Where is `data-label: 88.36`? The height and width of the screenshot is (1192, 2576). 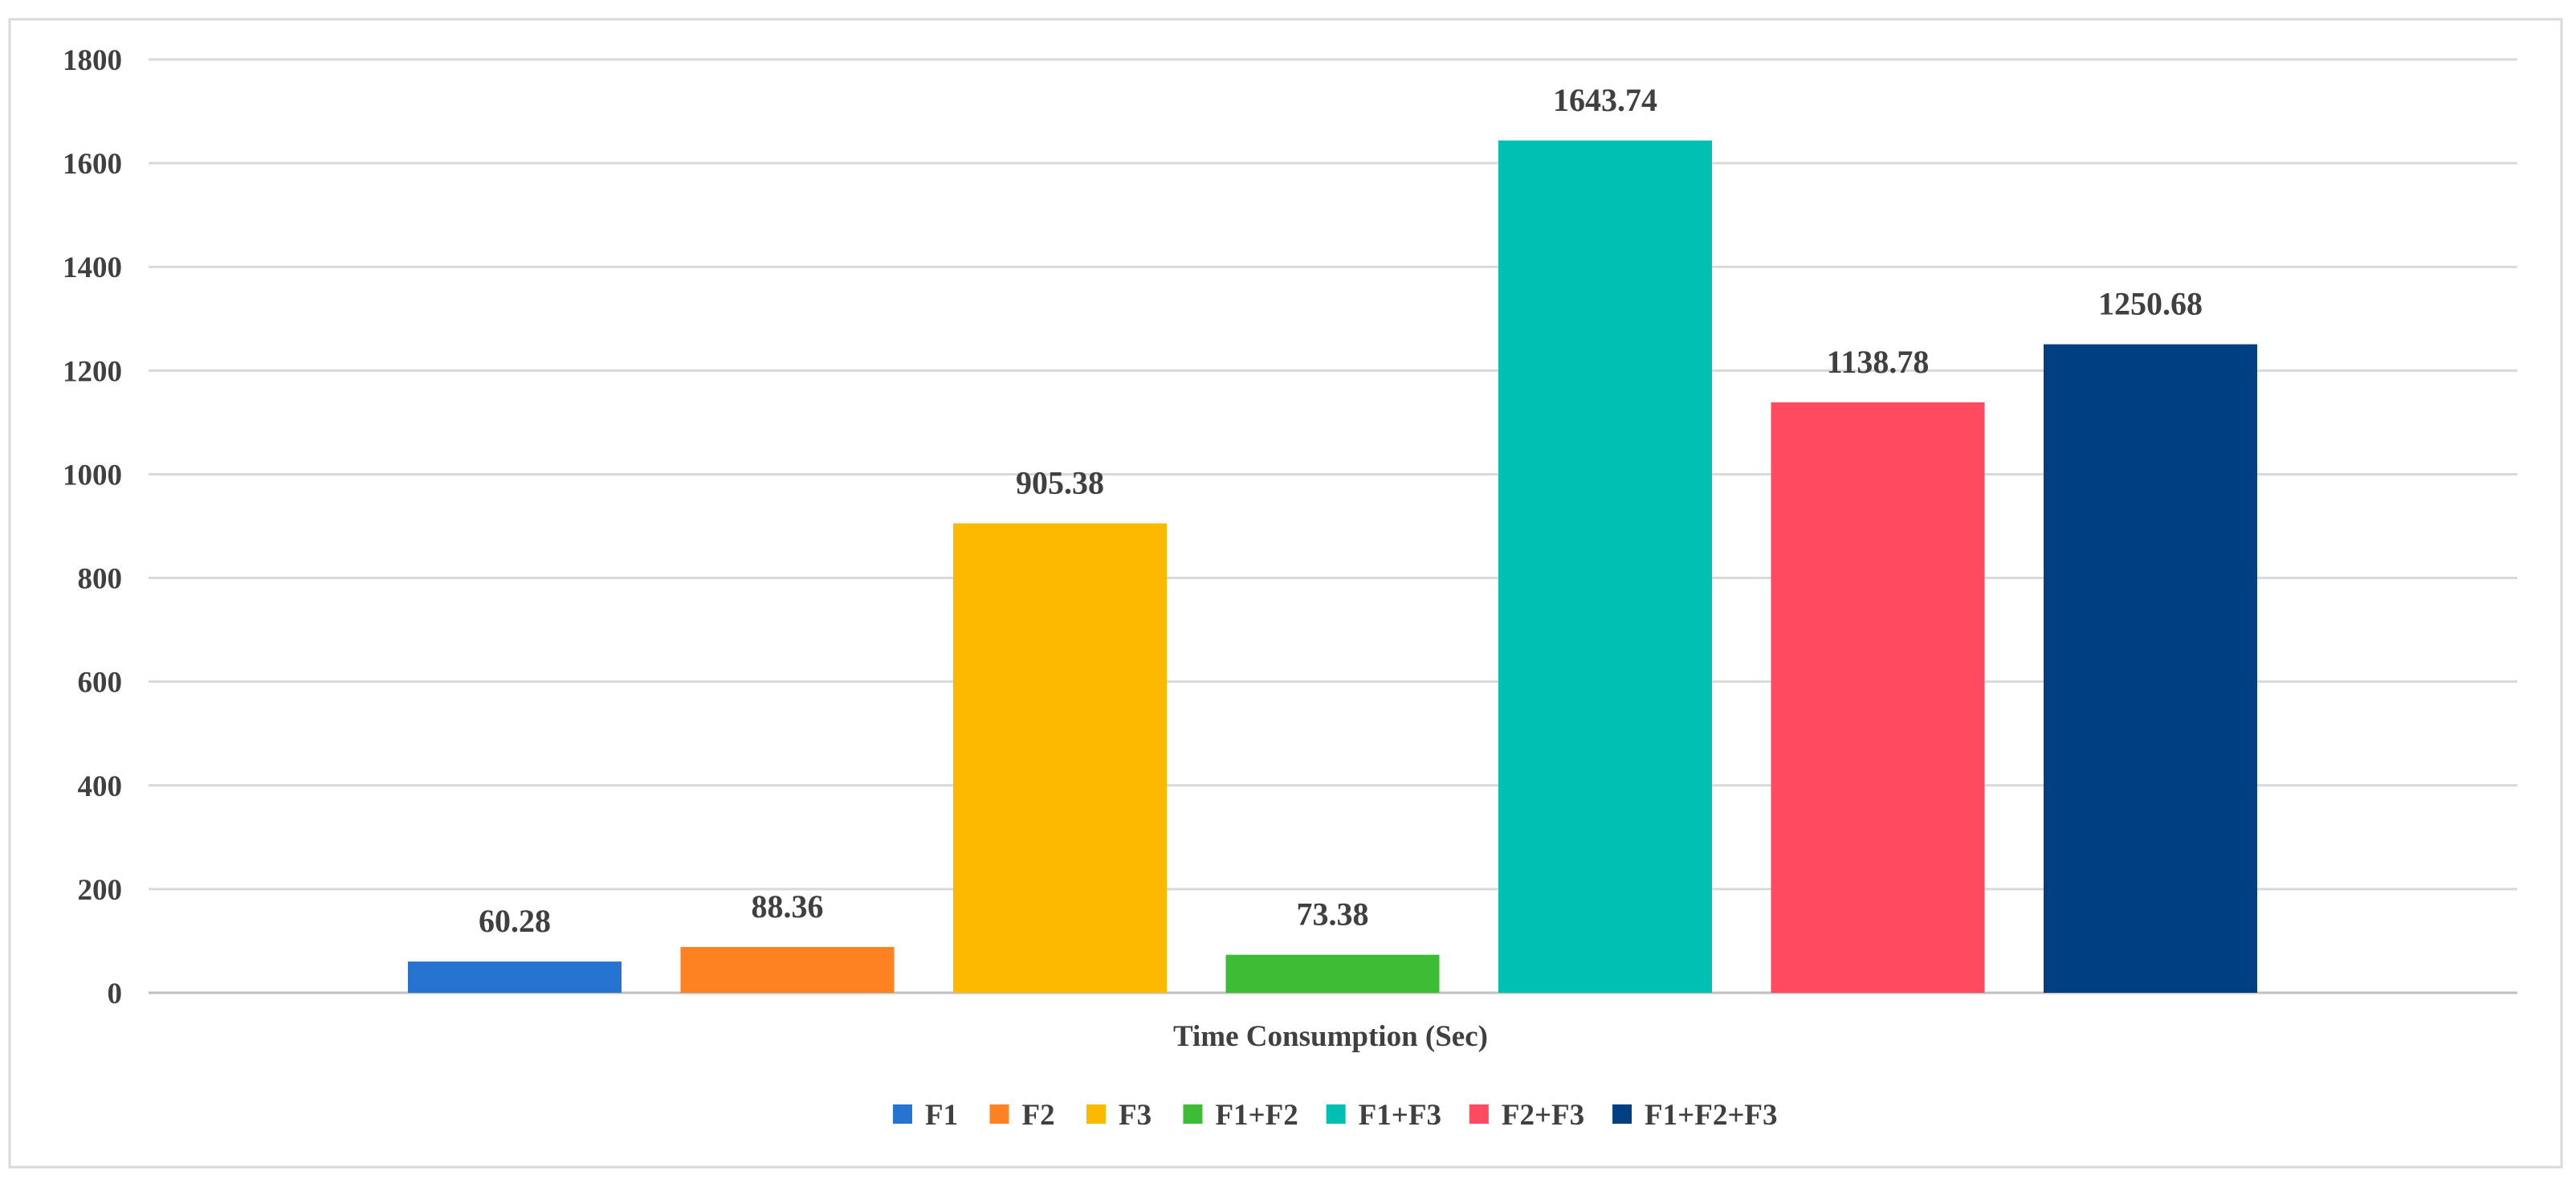 data-label: 88.36 is located at coordinates (788, 906).